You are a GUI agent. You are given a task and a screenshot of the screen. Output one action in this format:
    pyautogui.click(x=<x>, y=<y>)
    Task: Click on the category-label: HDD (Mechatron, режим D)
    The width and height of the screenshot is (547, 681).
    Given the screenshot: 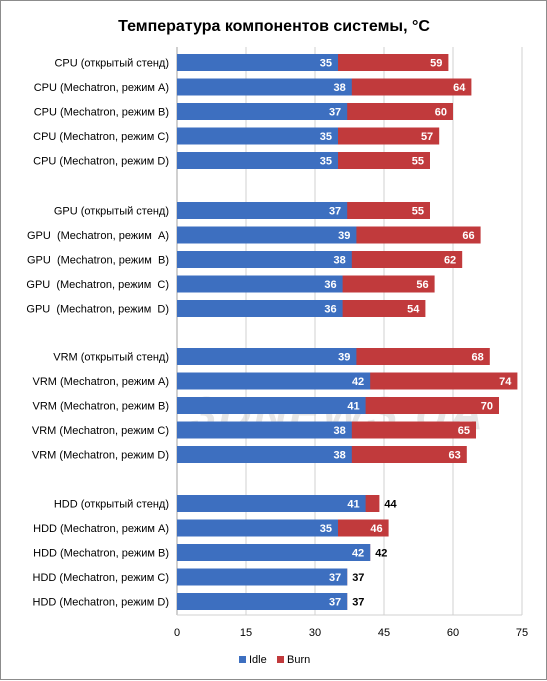 What is the action you would take?
    pyautogui.click(x=101, y=603)
    